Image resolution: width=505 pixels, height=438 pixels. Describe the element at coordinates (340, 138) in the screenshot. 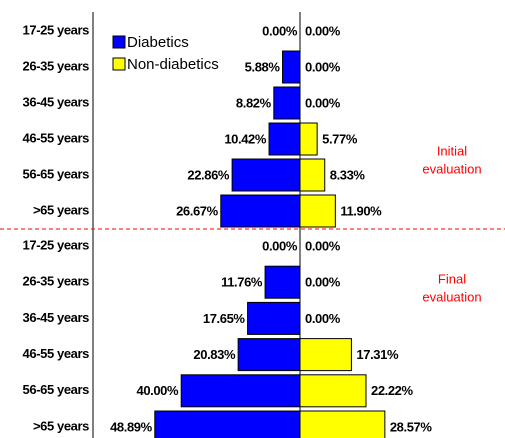

I see `value-label: 5.77%` at that location.